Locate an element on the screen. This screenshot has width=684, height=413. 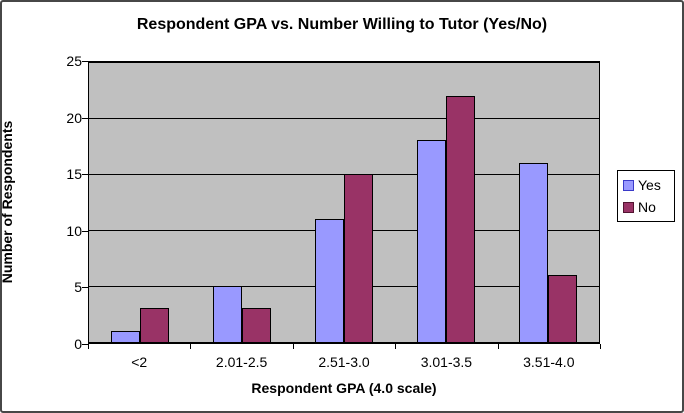
legend-label: No is located at coordinates (647, 207).